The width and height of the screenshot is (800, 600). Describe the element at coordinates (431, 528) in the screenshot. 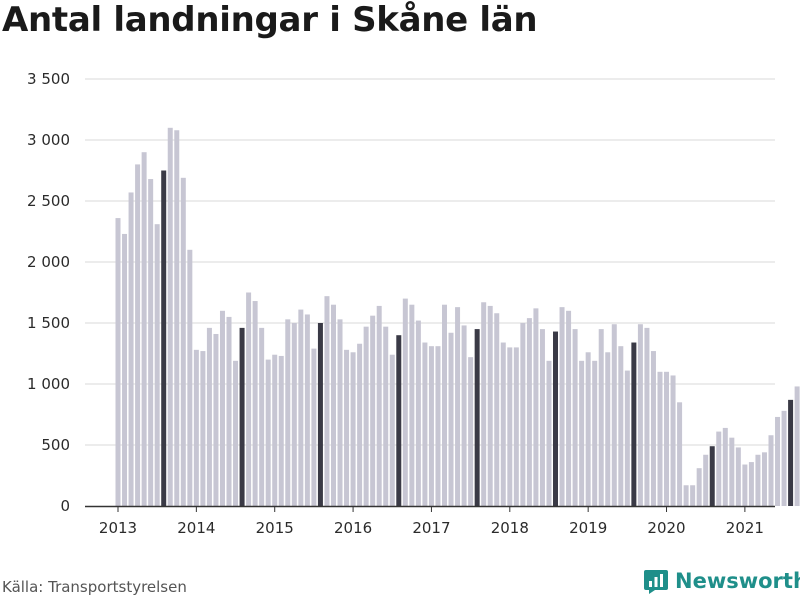

I see `x-tick-label: 2017` at that location.